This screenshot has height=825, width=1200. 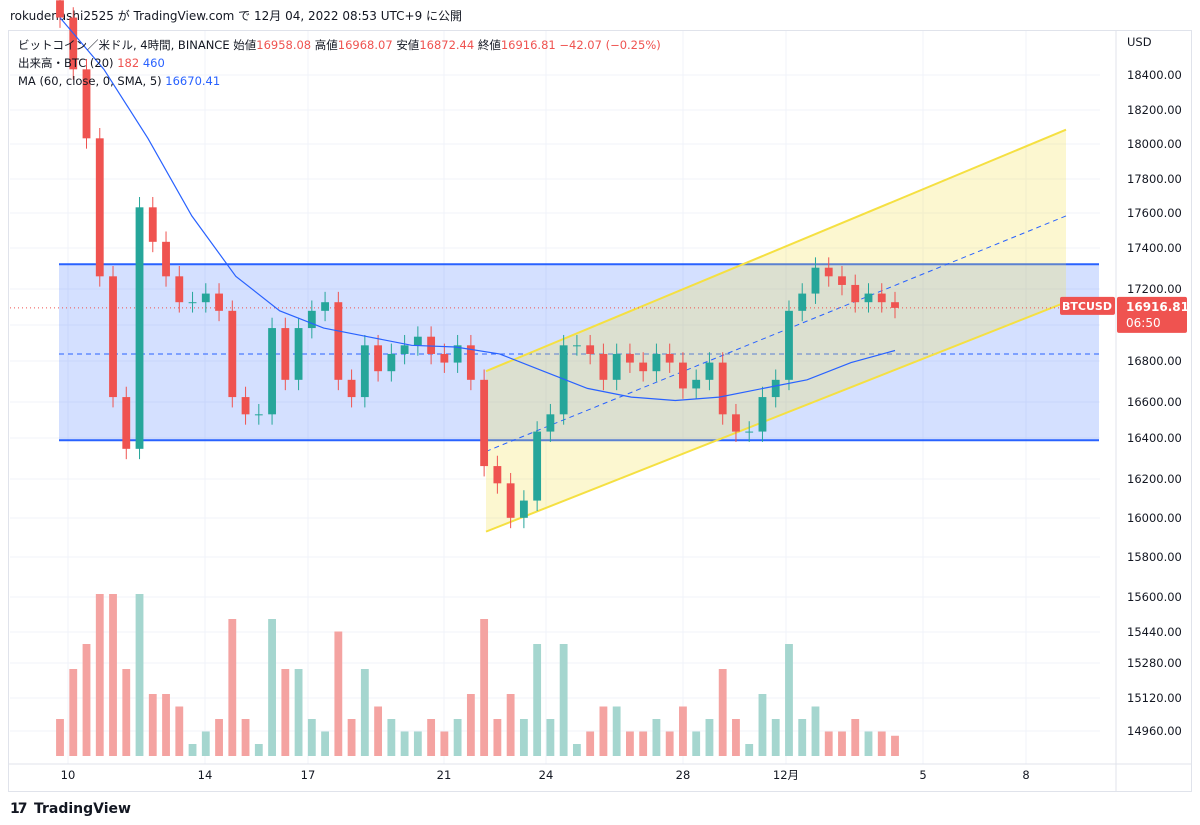 I want to click on time-tick-label: 5, so click(x=922, y=775).